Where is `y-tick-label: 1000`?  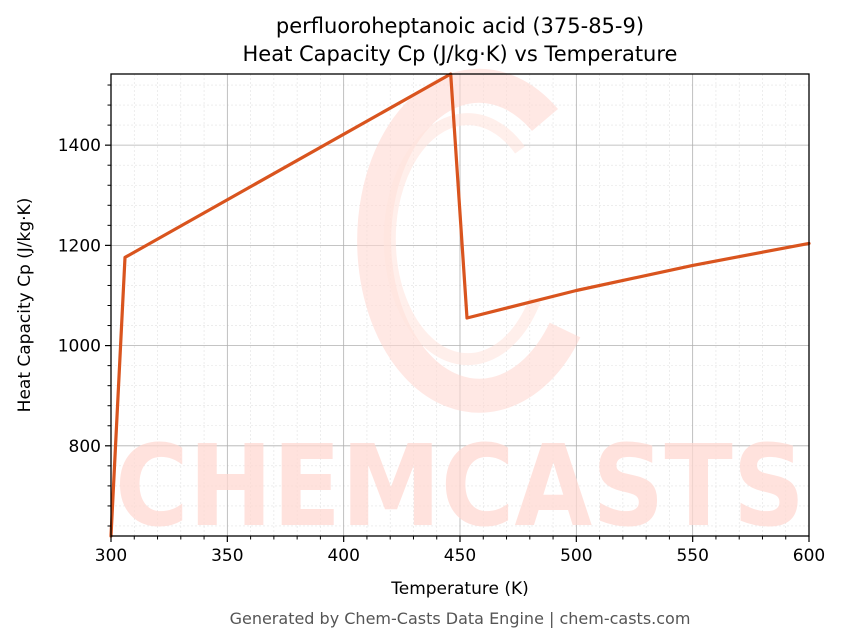
y-tick-label: 1000 is located at coordinates (79, 347).